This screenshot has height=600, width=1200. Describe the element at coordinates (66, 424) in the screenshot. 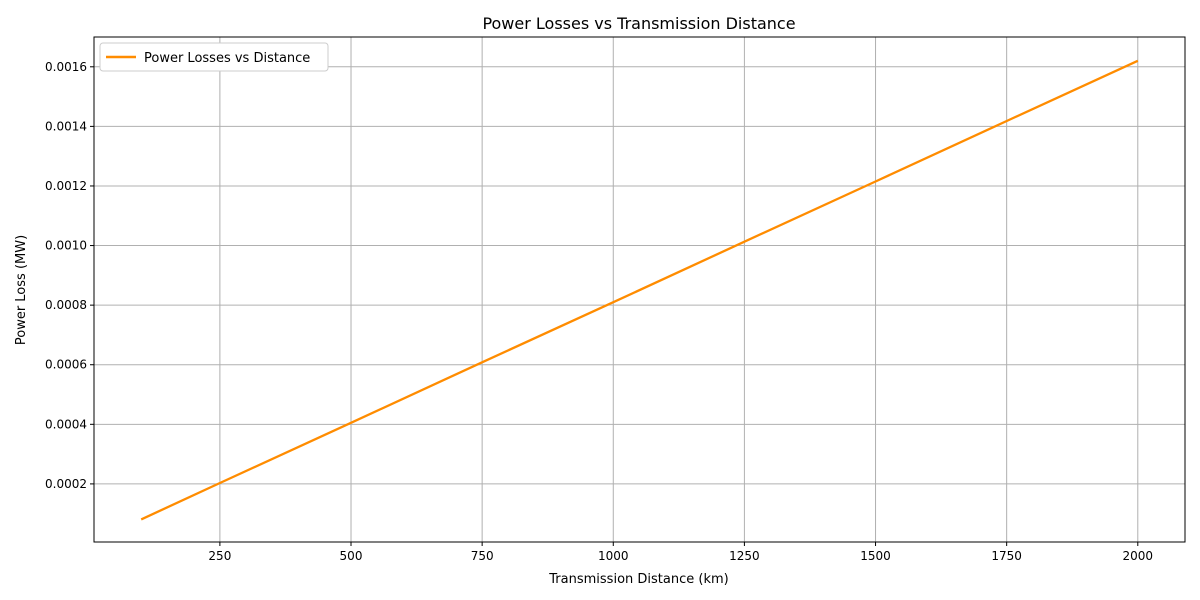

I see `y-tick-label: 0.0004` at that location.